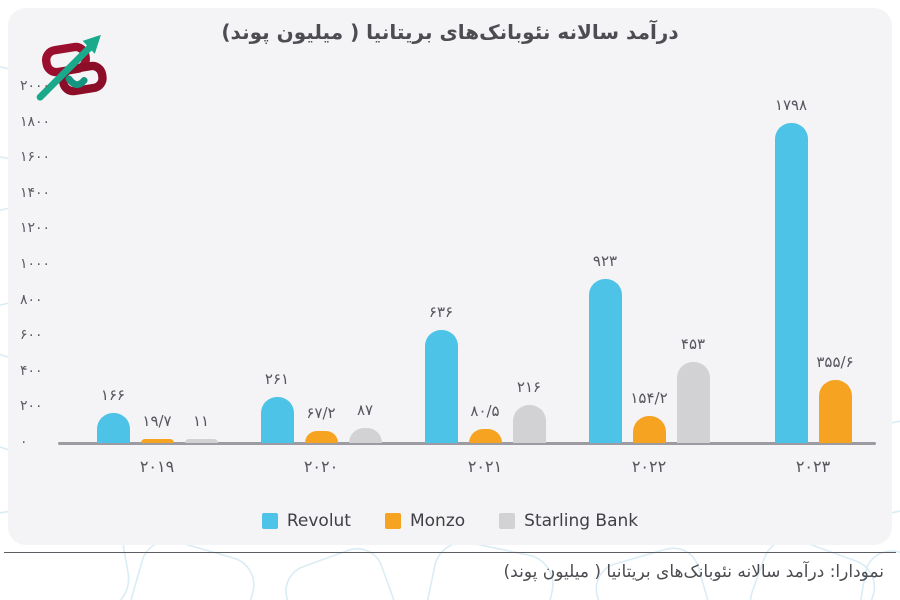  Describe the element at coordinates (35, 264) in the screenshot. I see `y-axis-tick-label: ۱۰۰۰` at that location.